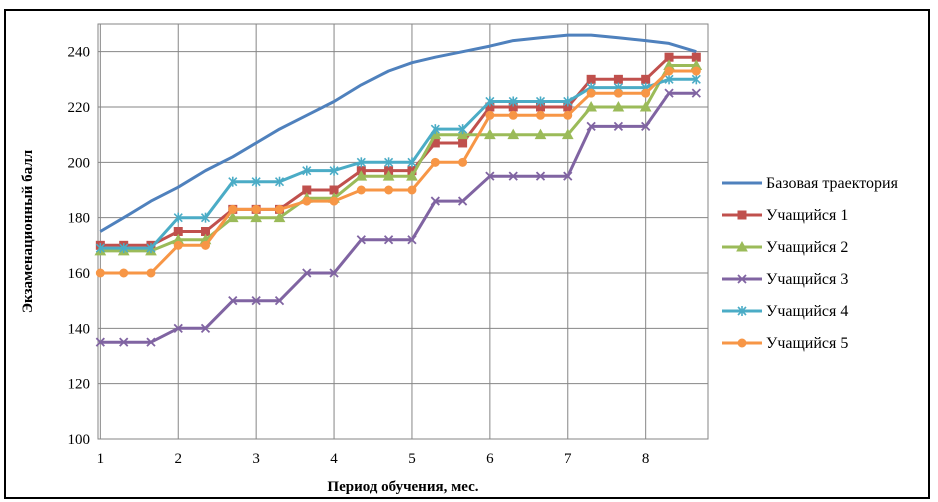  Describe the element at coordinates (807, 247) in the screenshot. I see `legend-label: Учащийся 2` at that location.